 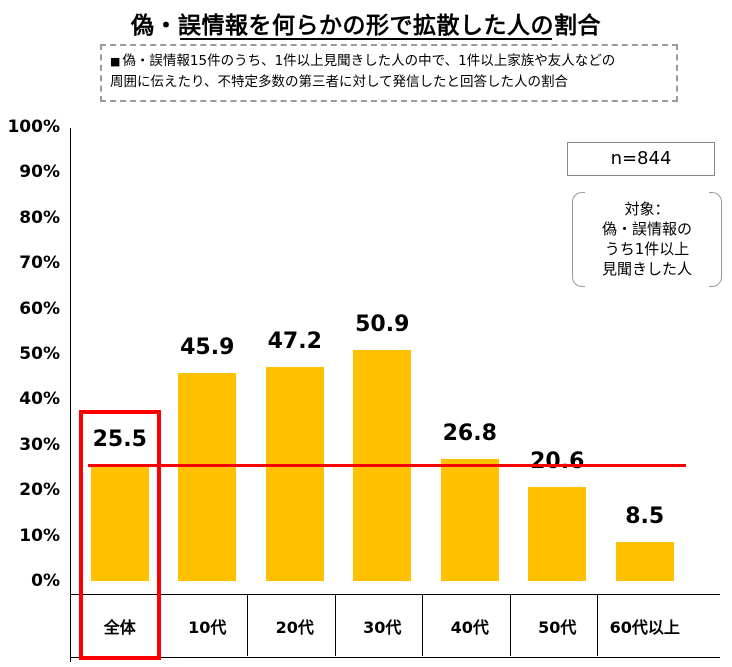 I want to click on note-line-1: ■ 偽・誤情報15件のうち、1件以上見聞きした人の中で、1件以上家族や友人などの, so click(x=389, y=61).